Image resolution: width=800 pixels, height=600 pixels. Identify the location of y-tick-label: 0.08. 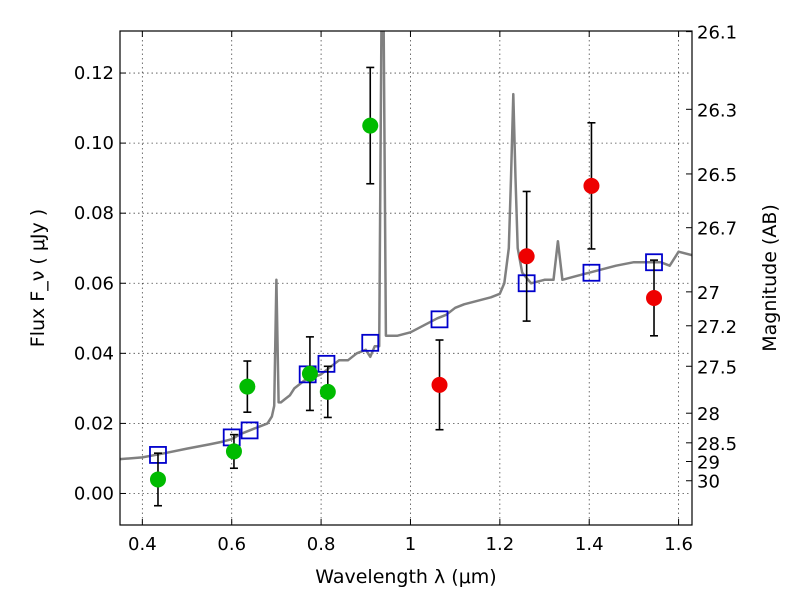
(94, 213).